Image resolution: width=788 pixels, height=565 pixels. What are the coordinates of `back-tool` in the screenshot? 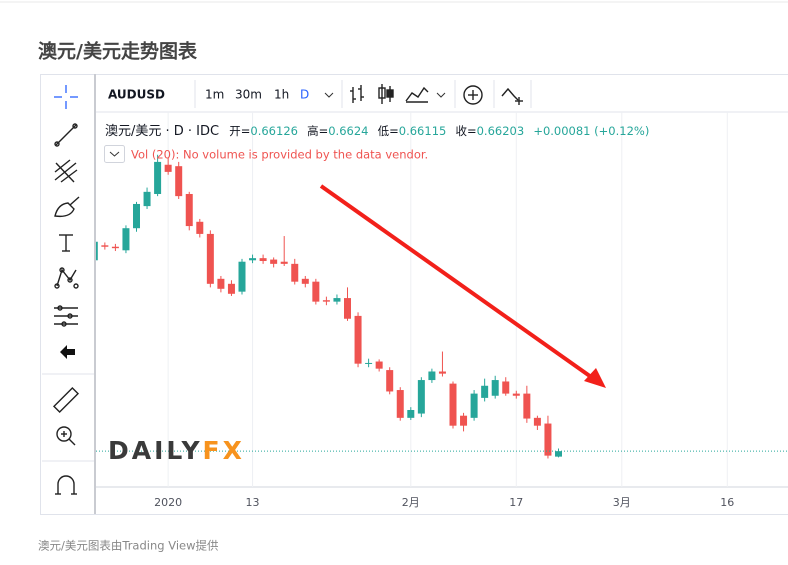 It's located at (67, 352).